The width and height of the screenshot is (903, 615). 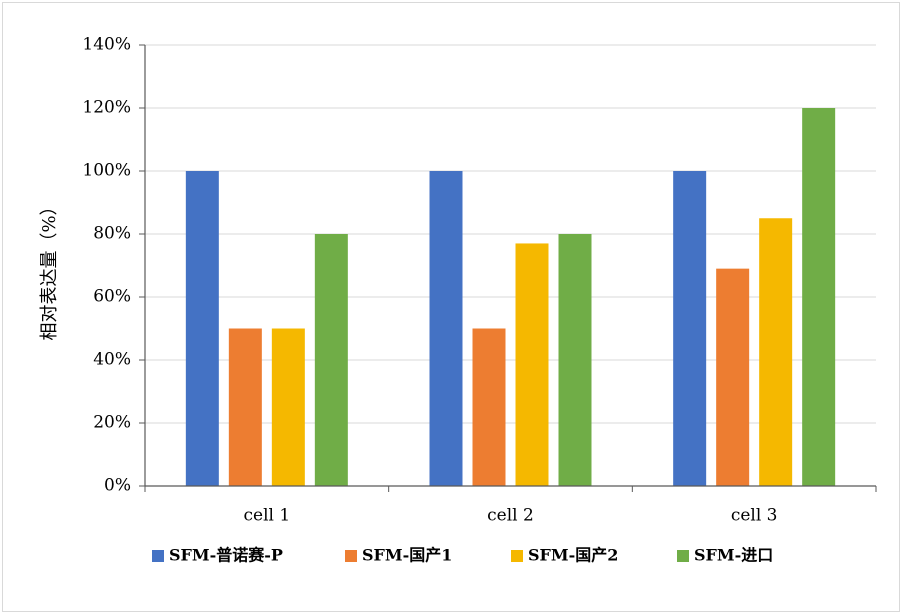 I want to click on y-tick-label: 80%, so click(x=112, y=234).